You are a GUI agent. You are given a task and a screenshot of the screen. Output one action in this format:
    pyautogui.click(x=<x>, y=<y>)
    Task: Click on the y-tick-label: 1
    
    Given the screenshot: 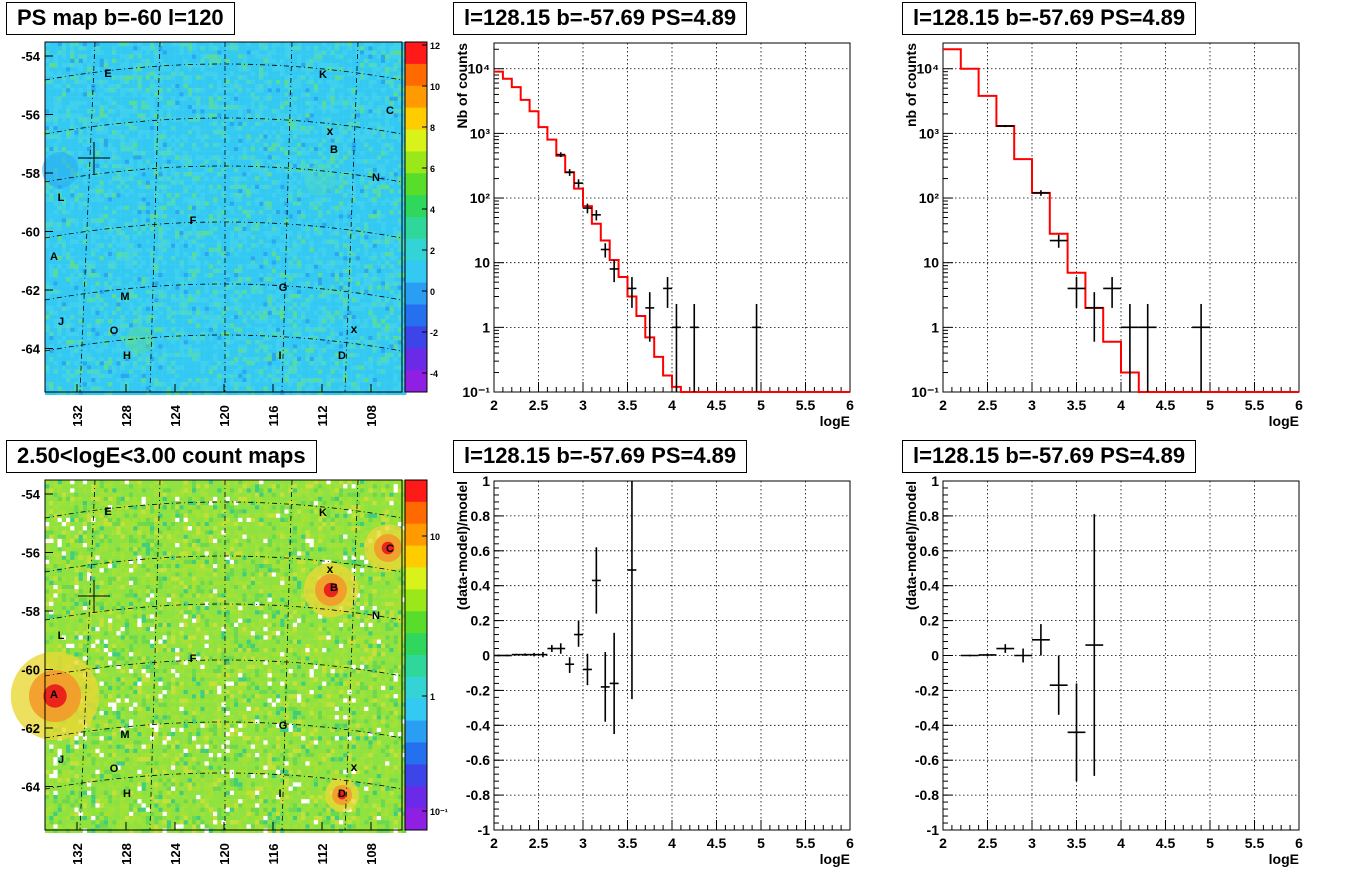 What is the action you would take?
    pyautogui.click(x=486, y=481)
    